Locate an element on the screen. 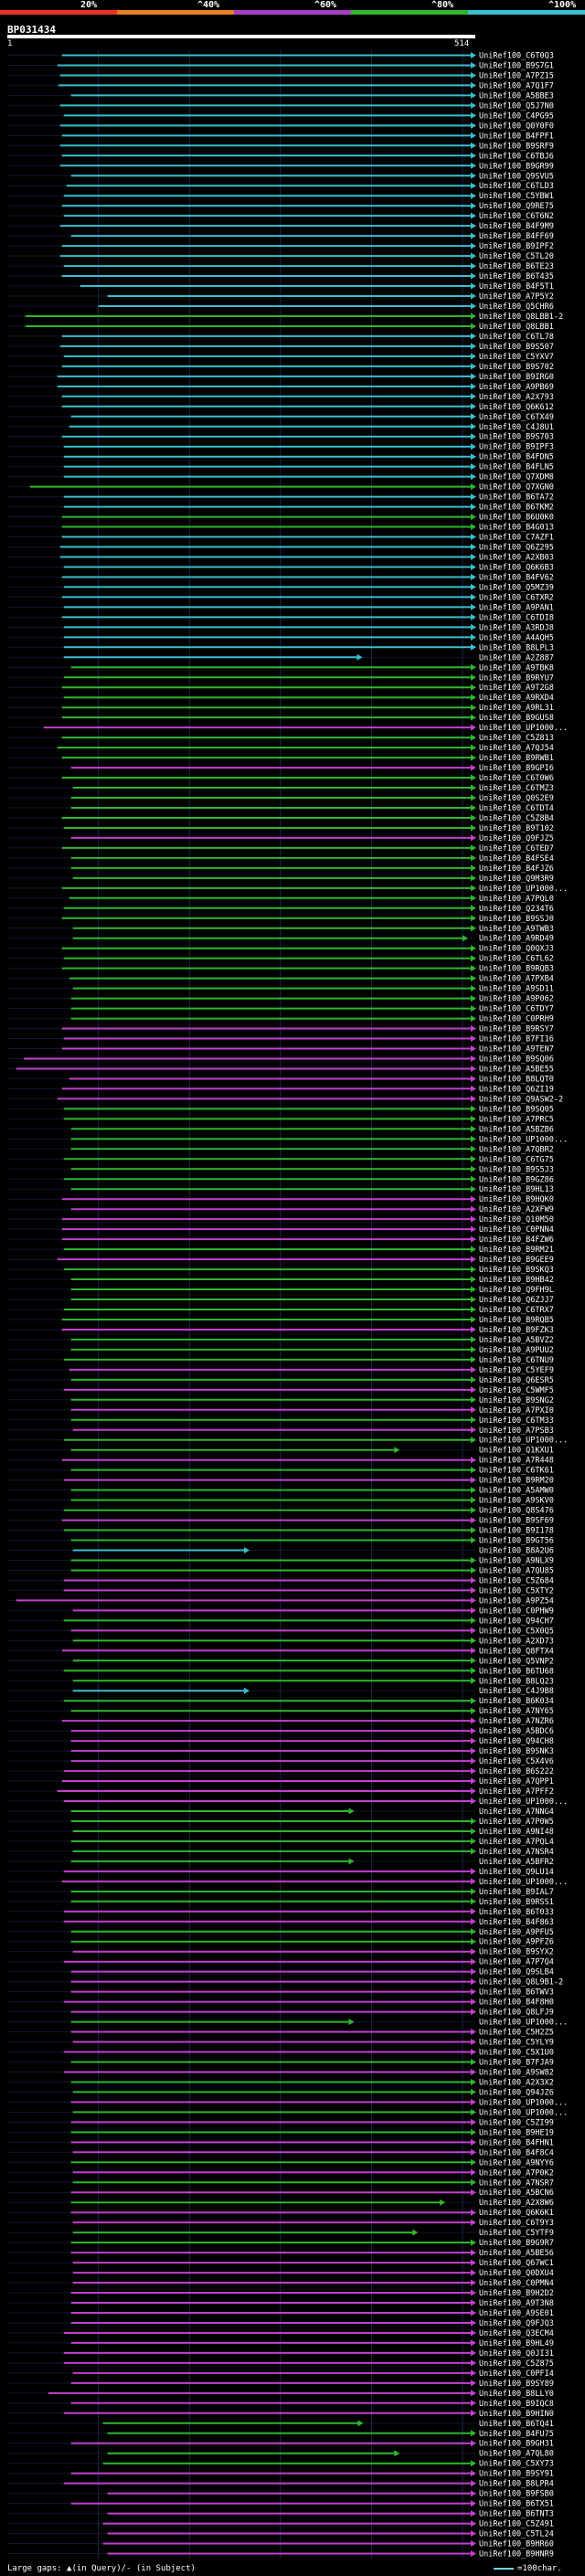 The width and height of the screenshot is (585, 2576). hit-label: UniRef100_A7QBR2 is located at coordinates (516, 1149).